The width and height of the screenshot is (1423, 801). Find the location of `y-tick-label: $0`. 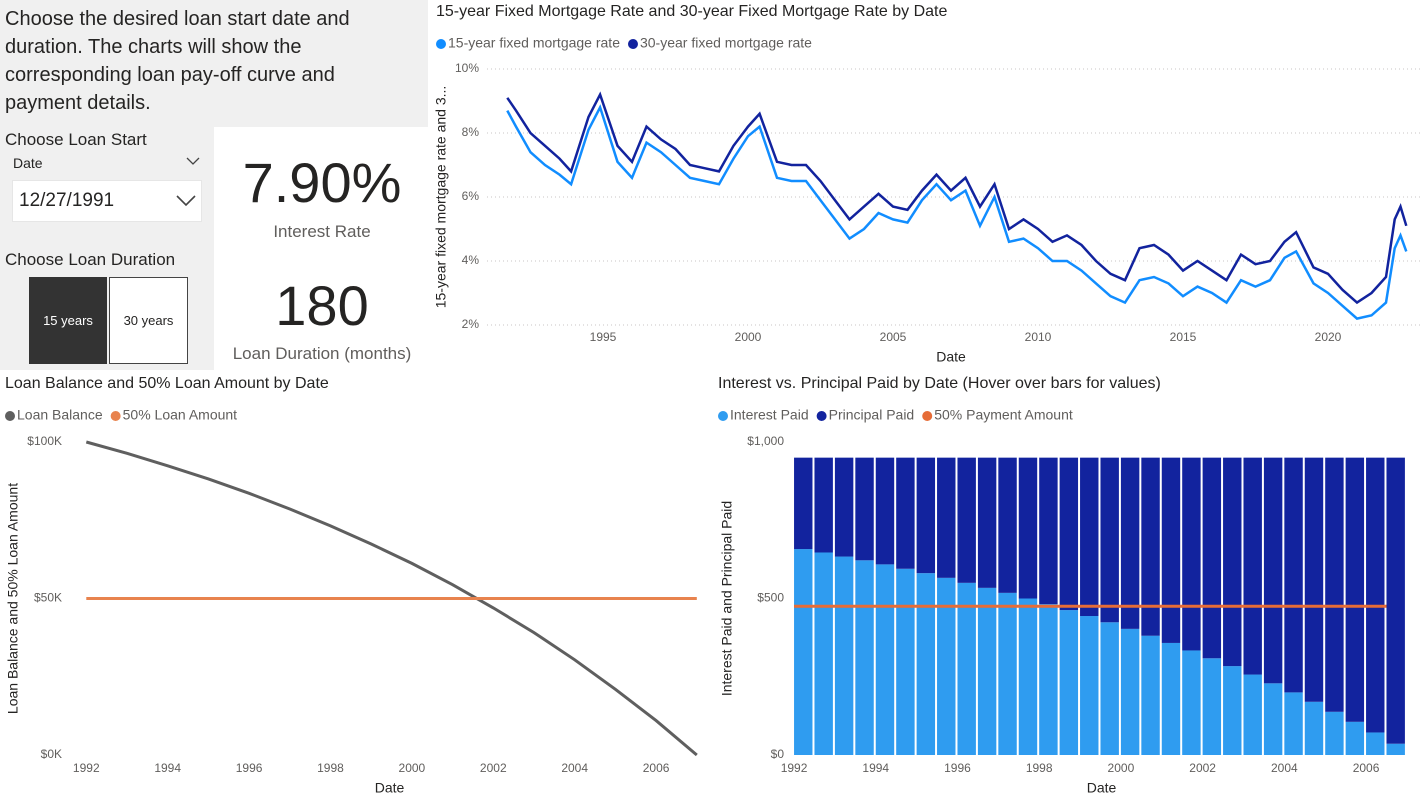

y-tick-label: $0 is located at coordinates (778, 754).